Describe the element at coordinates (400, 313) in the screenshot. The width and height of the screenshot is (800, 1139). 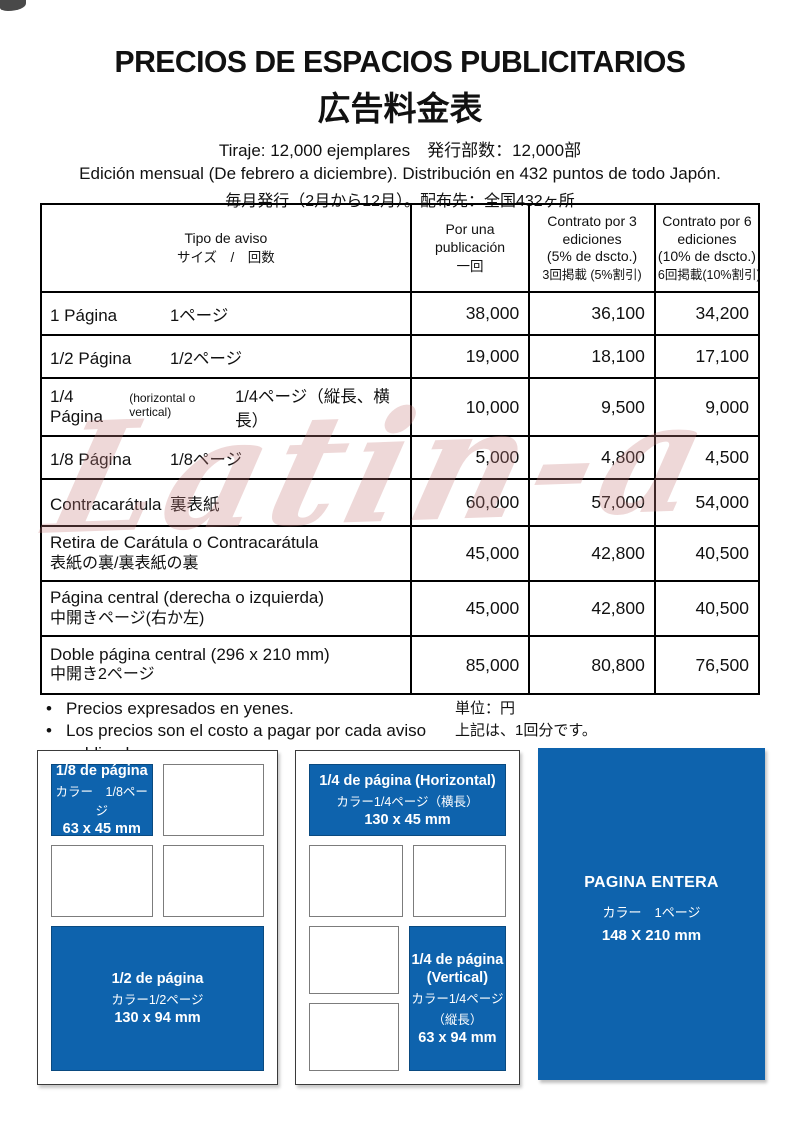
I see `table-row-1-pagina: 1 Página 1ページ 38,000 36,100 34,200` at that location.